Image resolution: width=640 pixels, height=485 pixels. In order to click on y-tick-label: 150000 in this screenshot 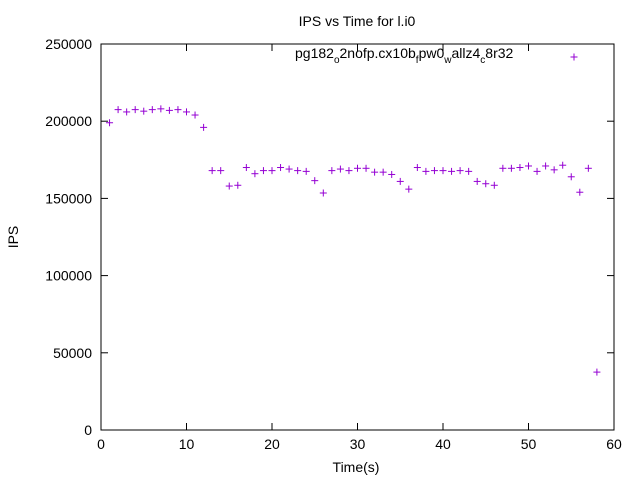, I will do `click(68, 198)`.